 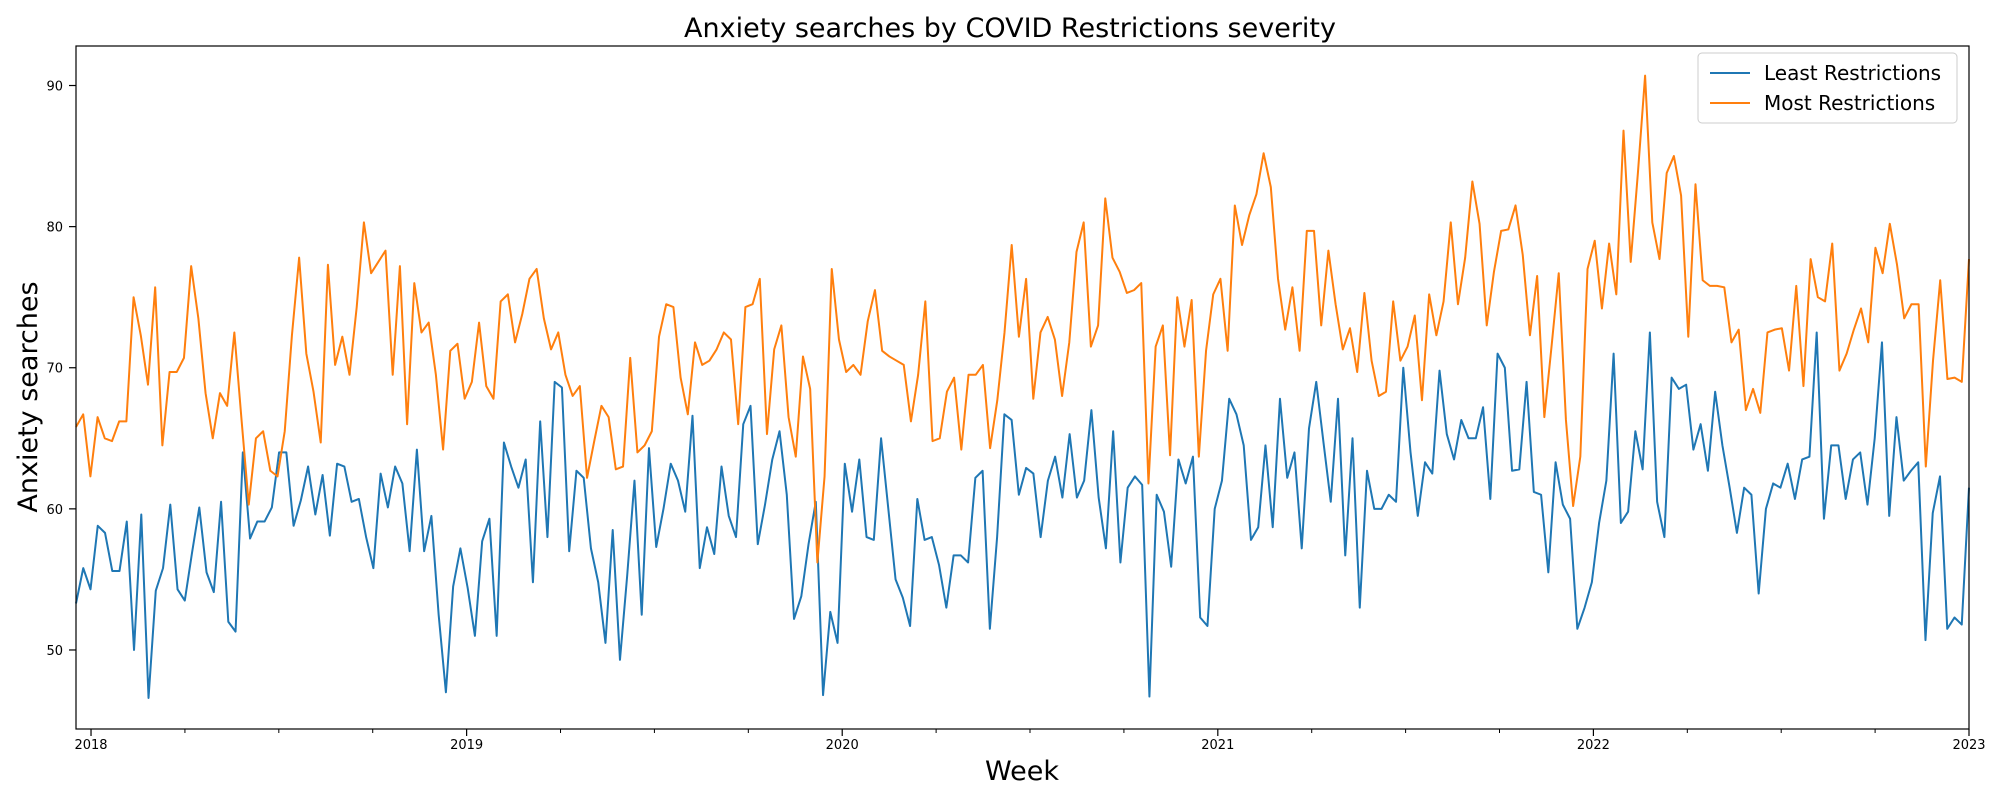 I want to click on y-tick-label: 70, so click(x=54, y=369).